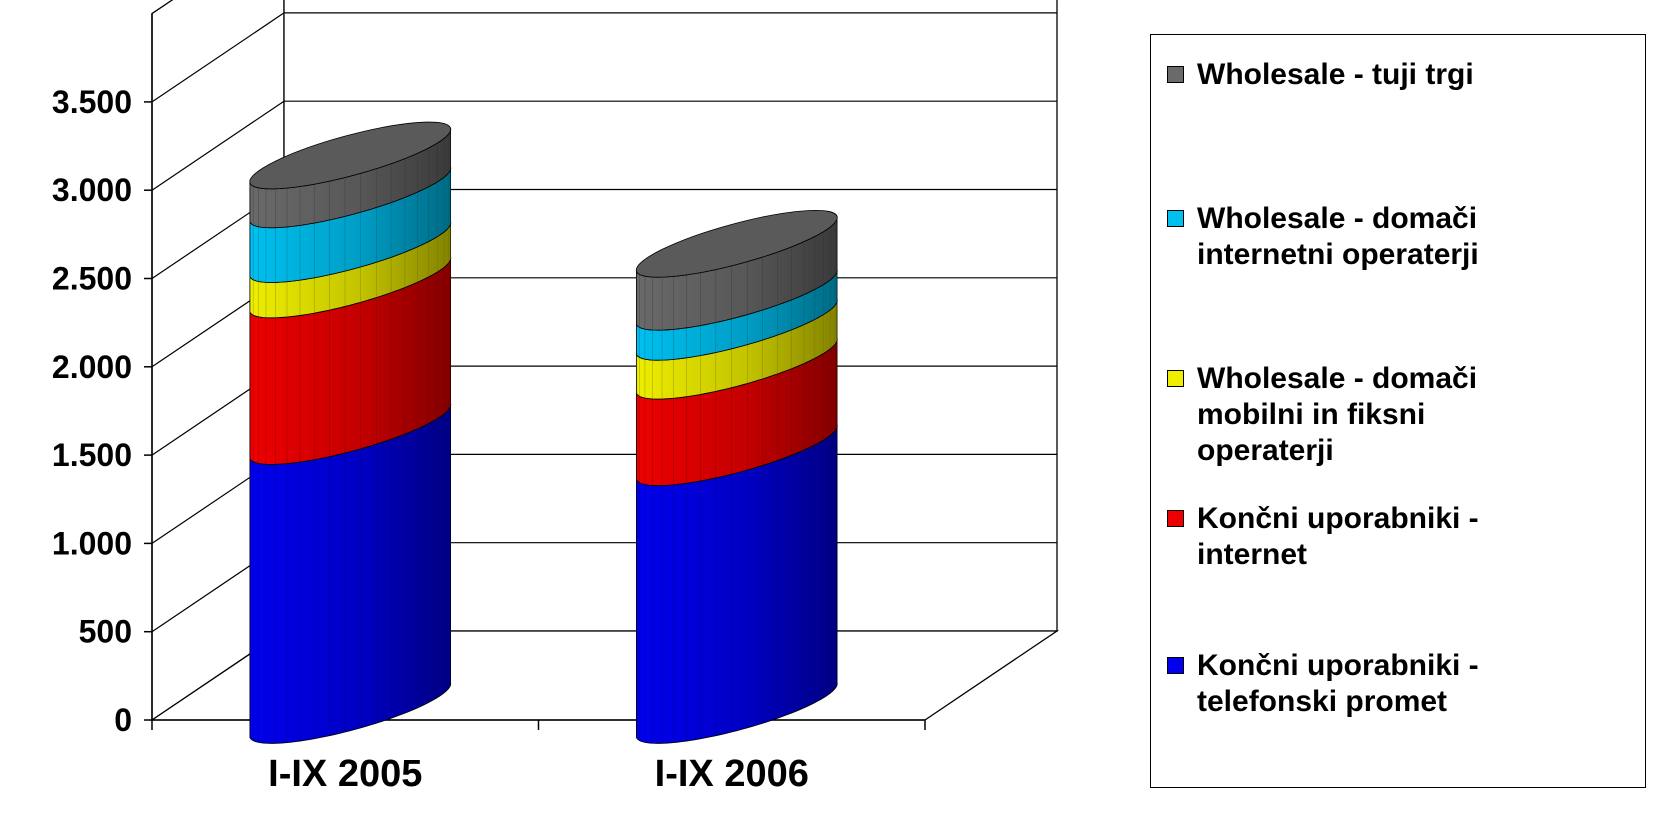 The height and width of the screenshot is (835, 1658). What do you see at coordinates (1338, 236) in the screenshot?
I see `legend-label: Wholesale - domači internetni operaterji` at bounding box center [1338, 236].